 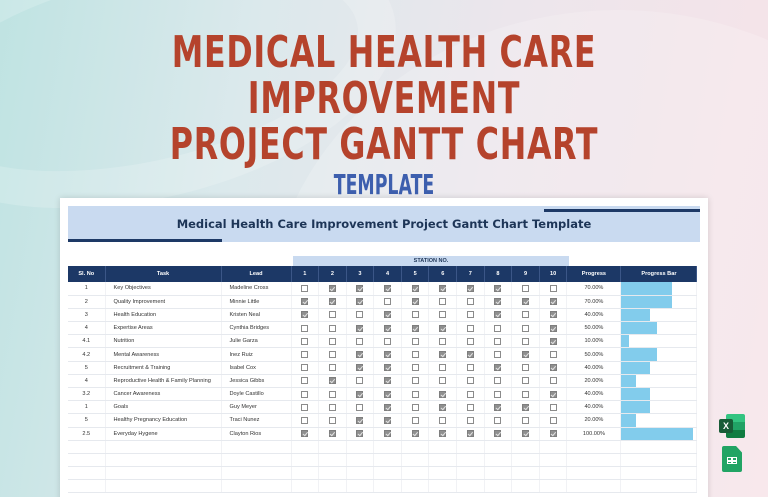 What do you see at coordinates (163, 407) in the screenshot?
I see `task-cell: Goals` at bounding box center [163, 407].